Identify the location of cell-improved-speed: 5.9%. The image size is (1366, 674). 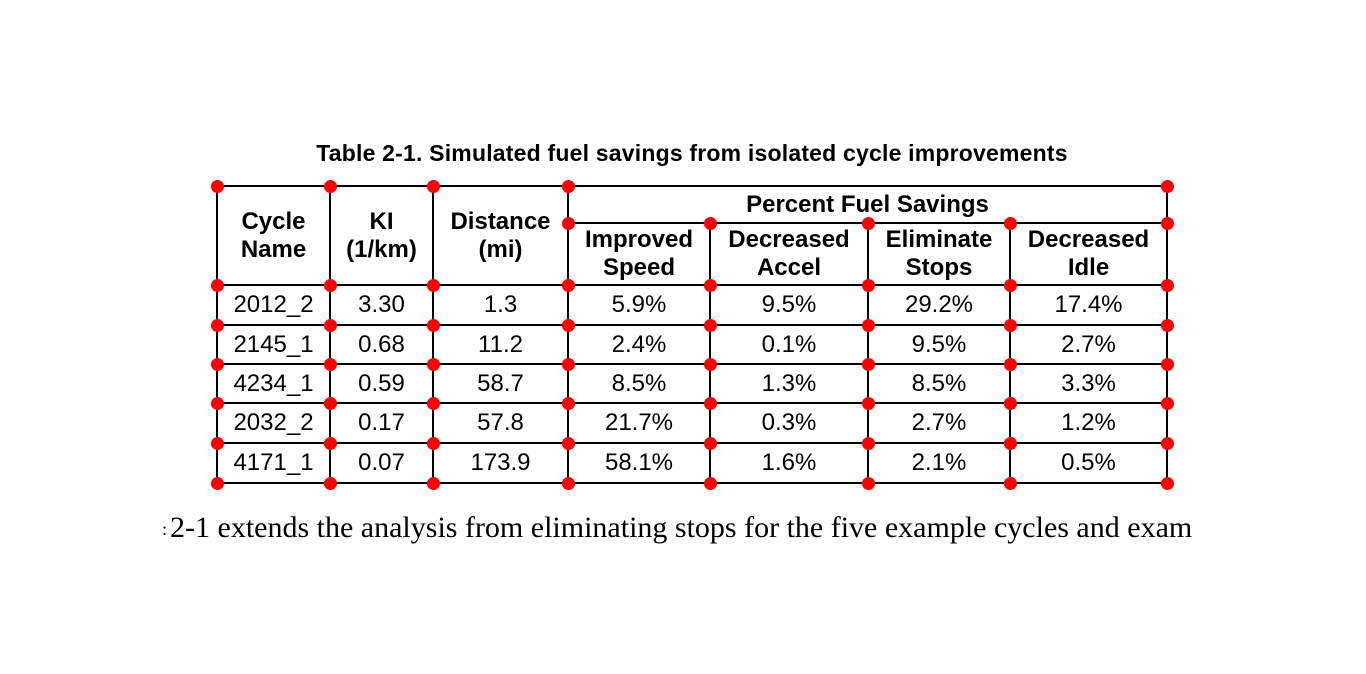
(639, 305).